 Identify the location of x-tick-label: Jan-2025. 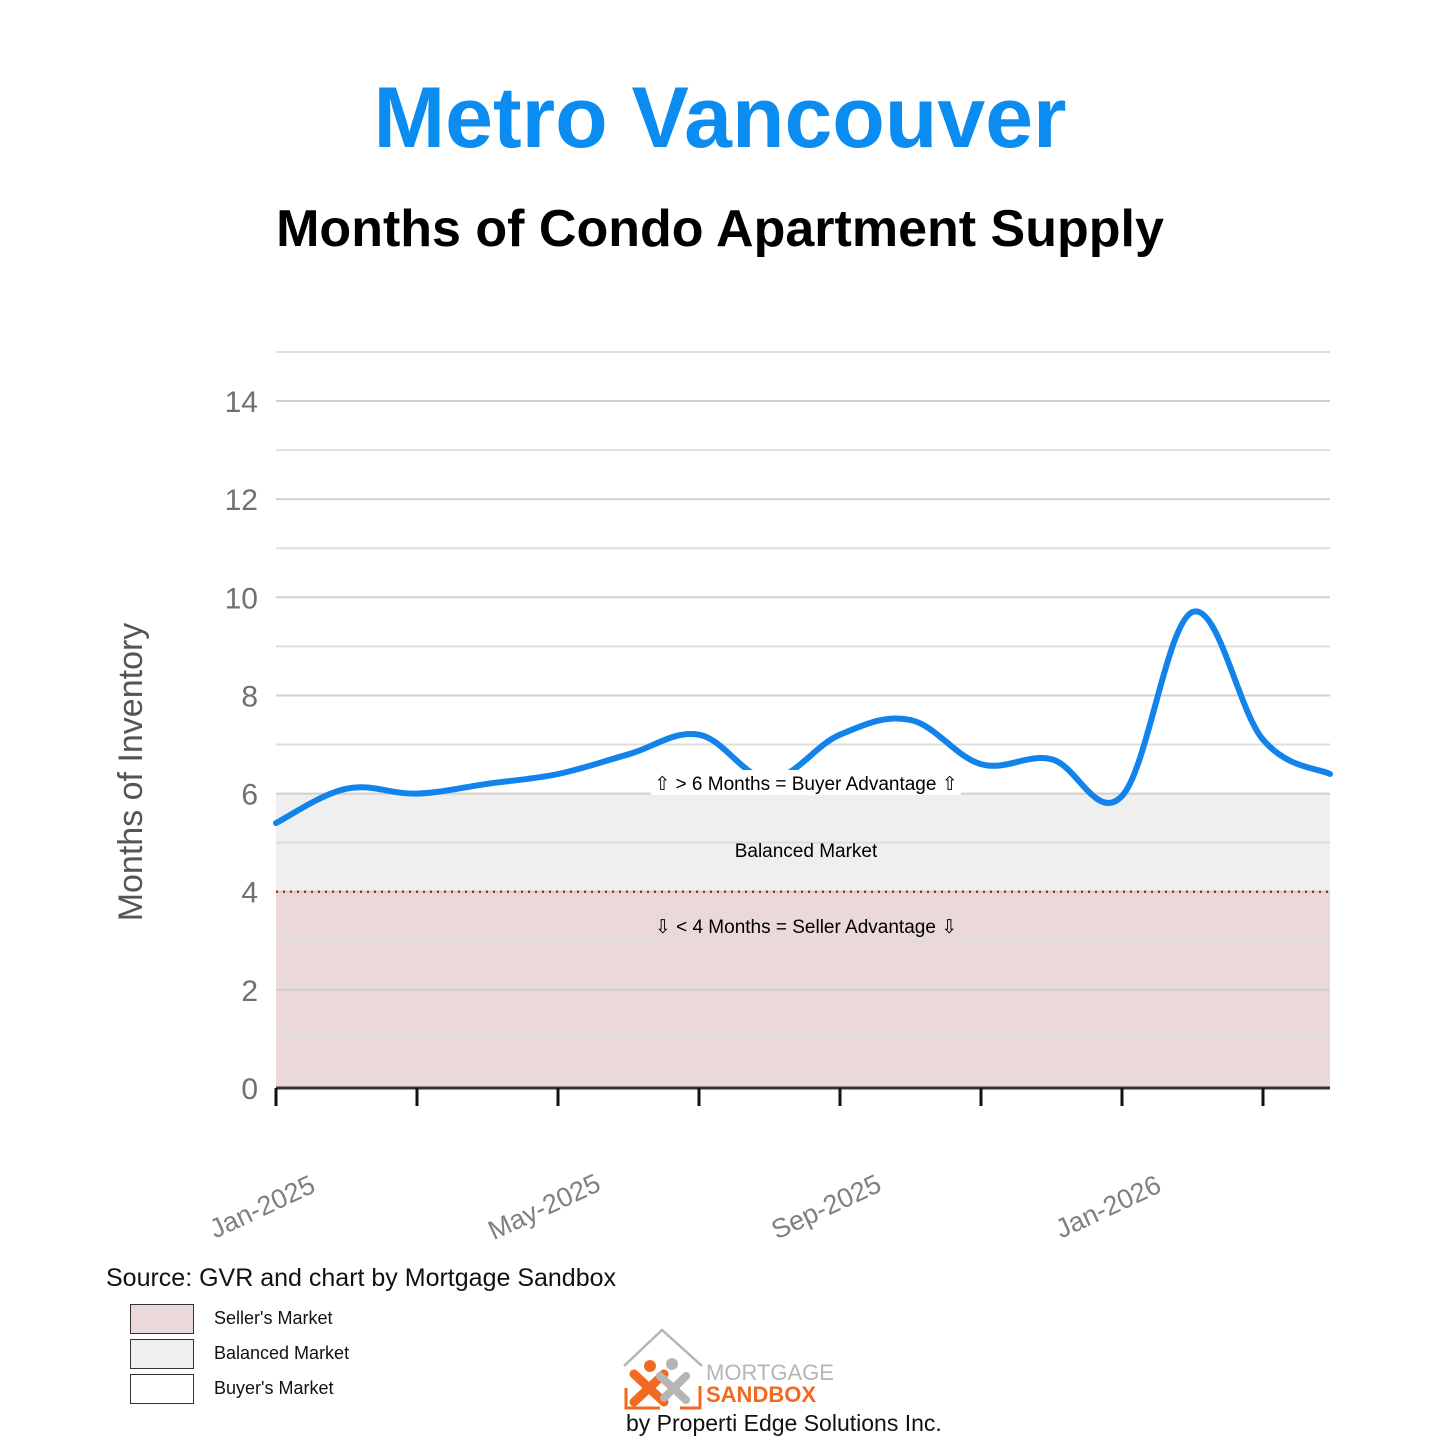
(262, 1206).